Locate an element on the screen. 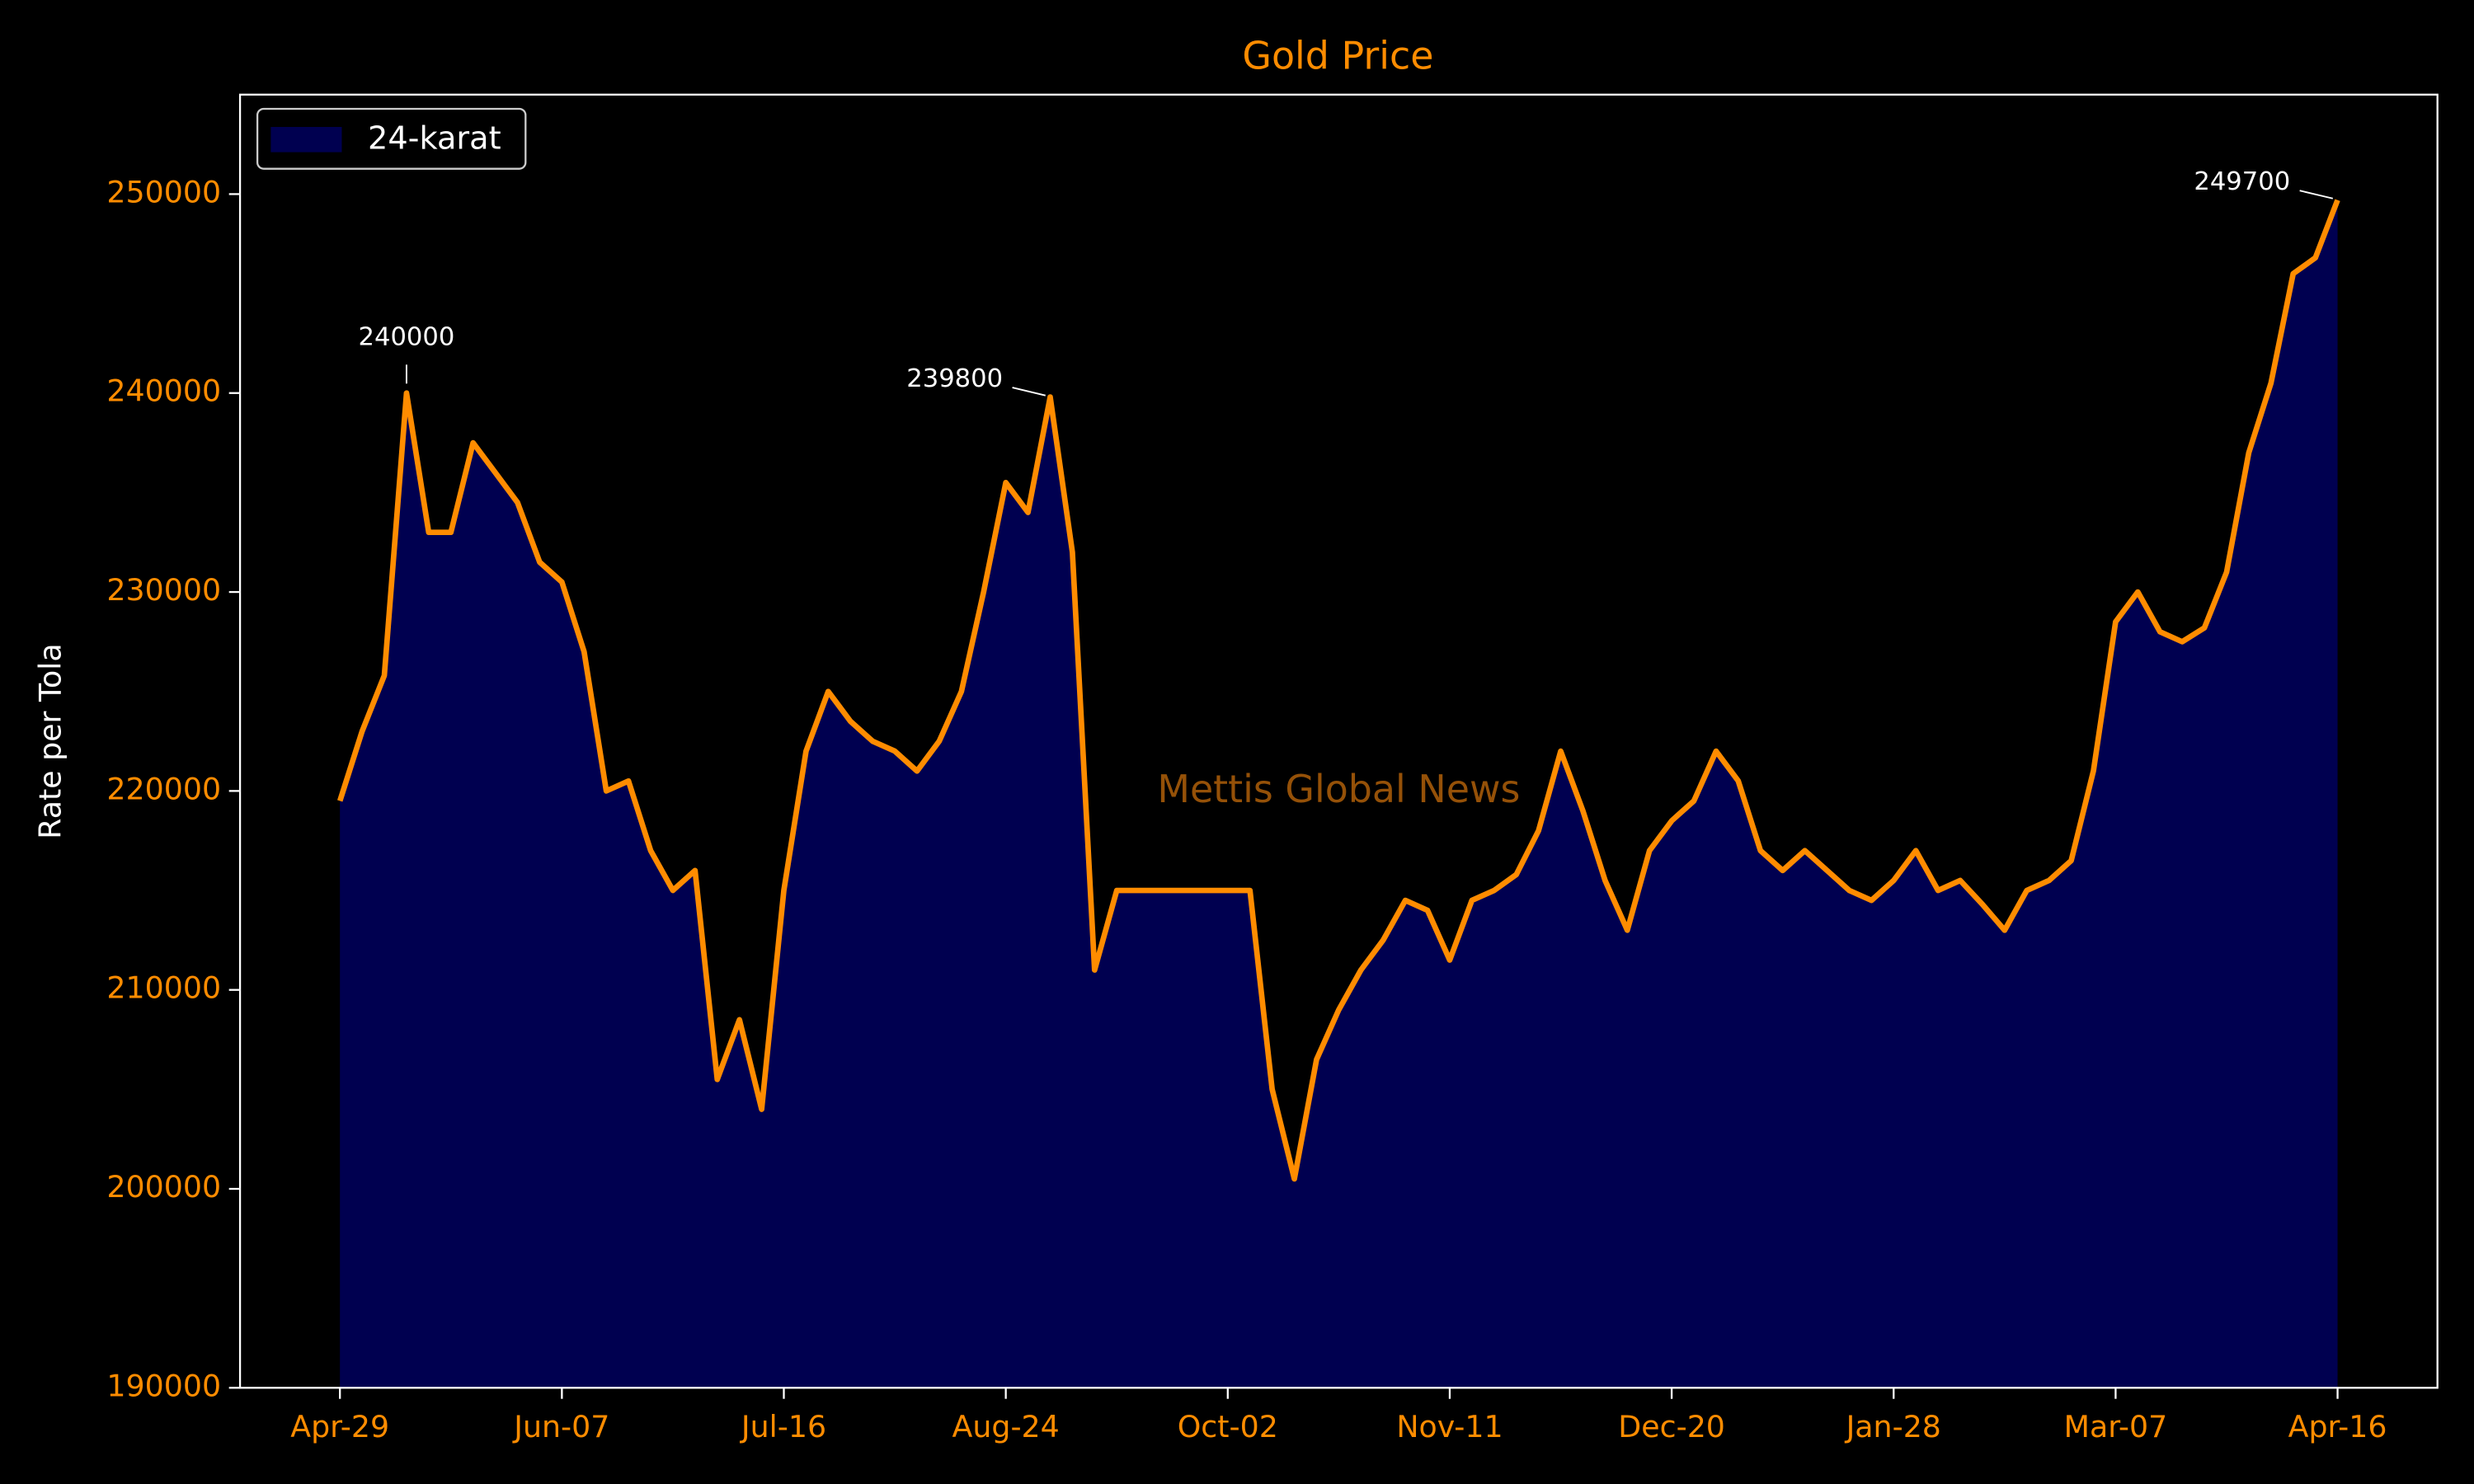 This screenshot has height=1484, width=2474. annotation: 249700 is located at coordinates (2242, 181).